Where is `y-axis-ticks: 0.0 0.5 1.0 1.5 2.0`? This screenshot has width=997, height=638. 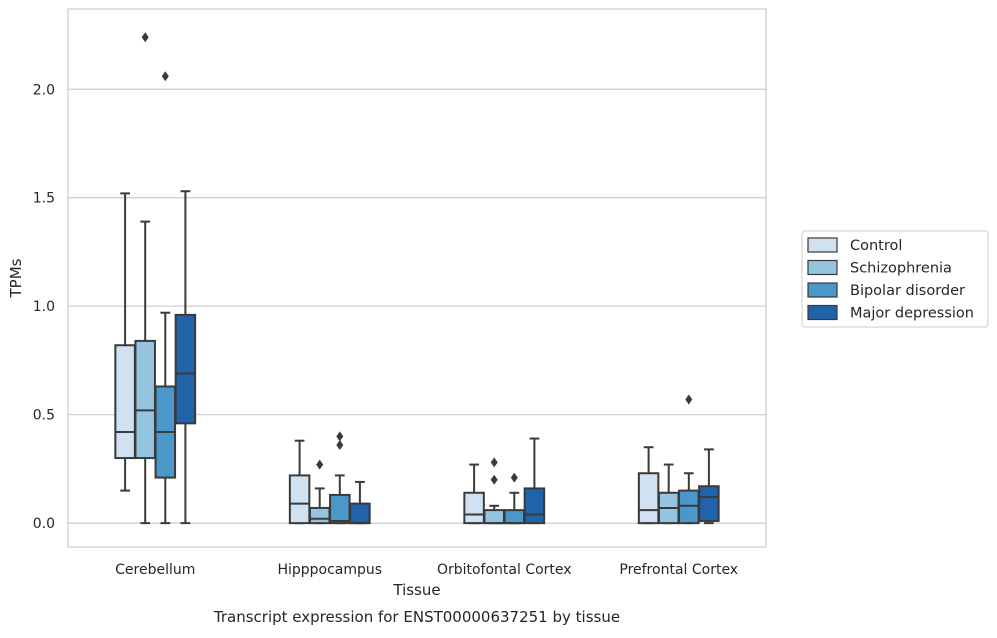
y-axis-ticks: 0.0 0.5 1.0 1.5 2.0 is located at coordinates (44, 307).